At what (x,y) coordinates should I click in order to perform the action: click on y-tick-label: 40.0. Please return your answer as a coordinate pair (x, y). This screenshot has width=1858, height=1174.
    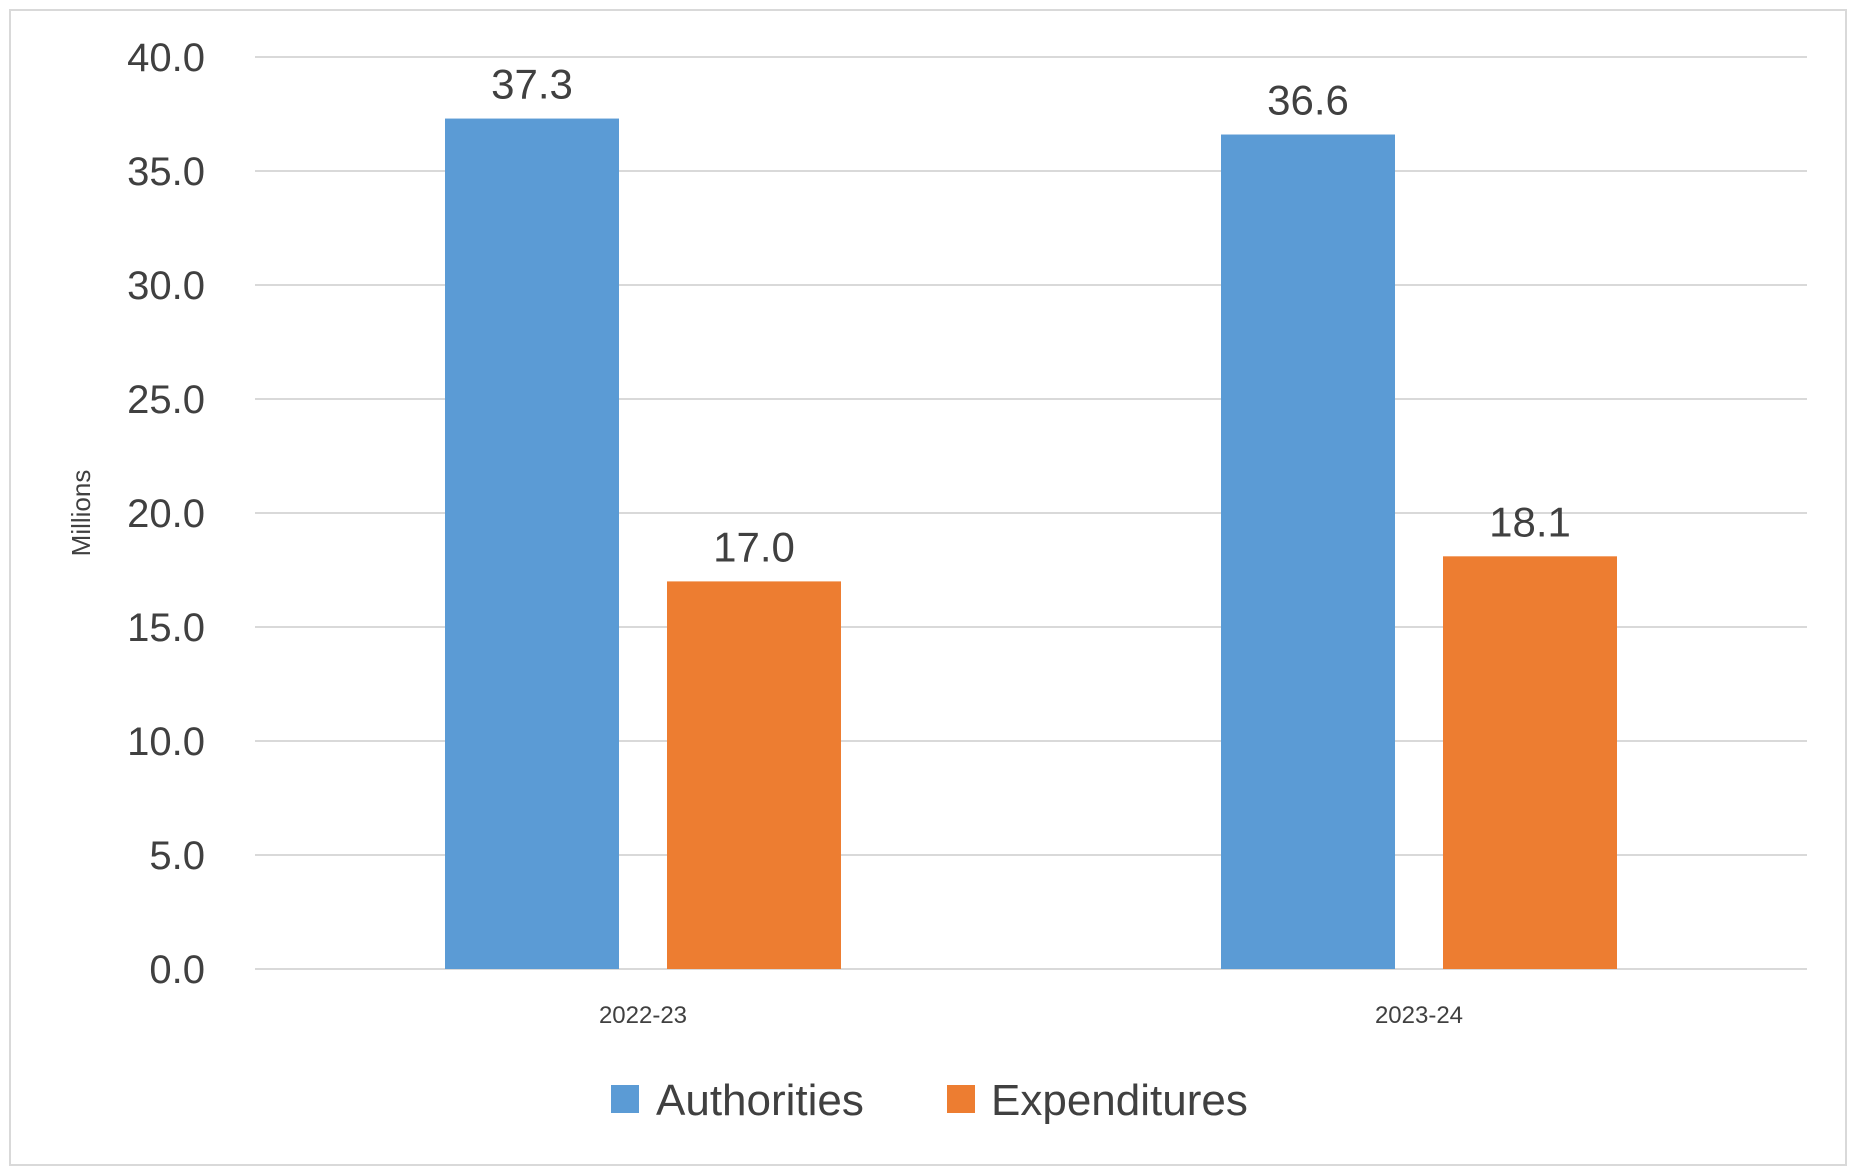
    Looking at the image, I should click on (166, 58).